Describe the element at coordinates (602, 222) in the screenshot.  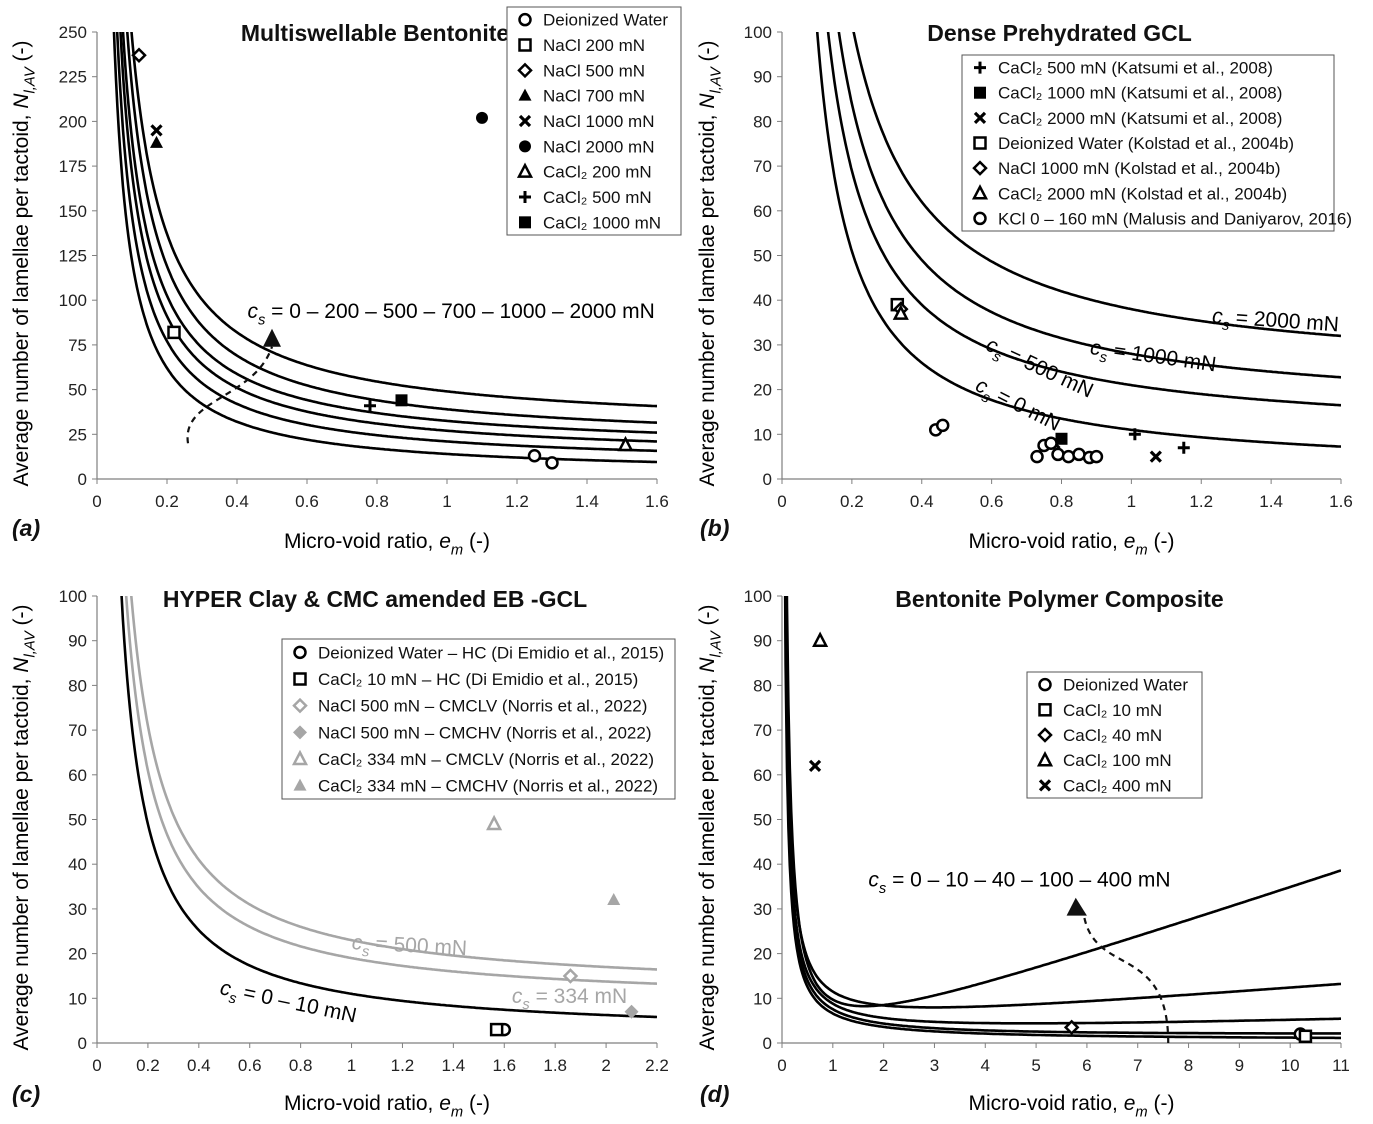
I see `legend-label: CaCl₂ 1000 mN` at that location.